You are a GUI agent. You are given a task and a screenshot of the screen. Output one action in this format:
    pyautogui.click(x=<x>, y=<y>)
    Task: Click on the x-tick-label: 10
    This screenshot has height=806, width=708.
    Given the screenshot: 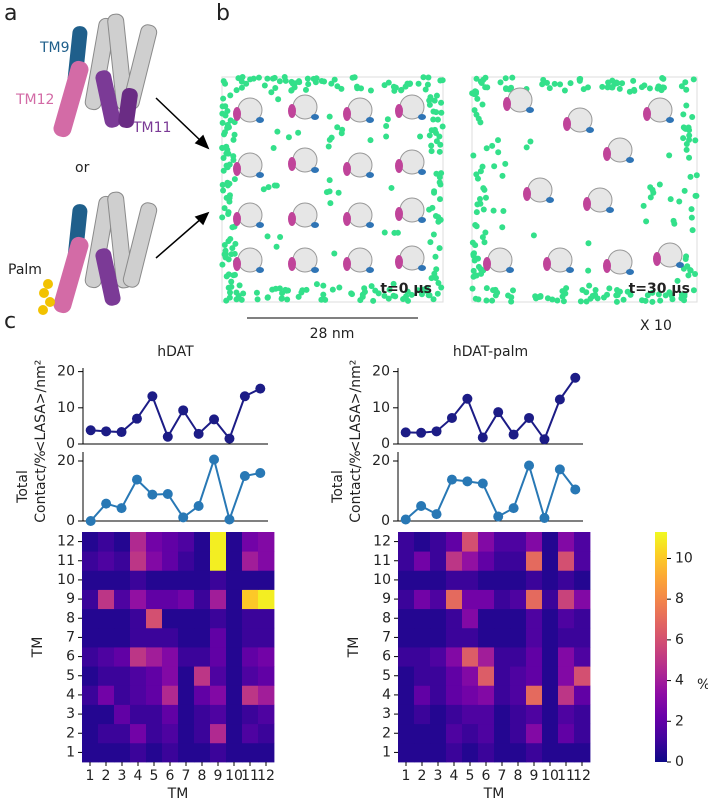 What is the action you would take?
    pyautogui.click(x=550, y=776)
    